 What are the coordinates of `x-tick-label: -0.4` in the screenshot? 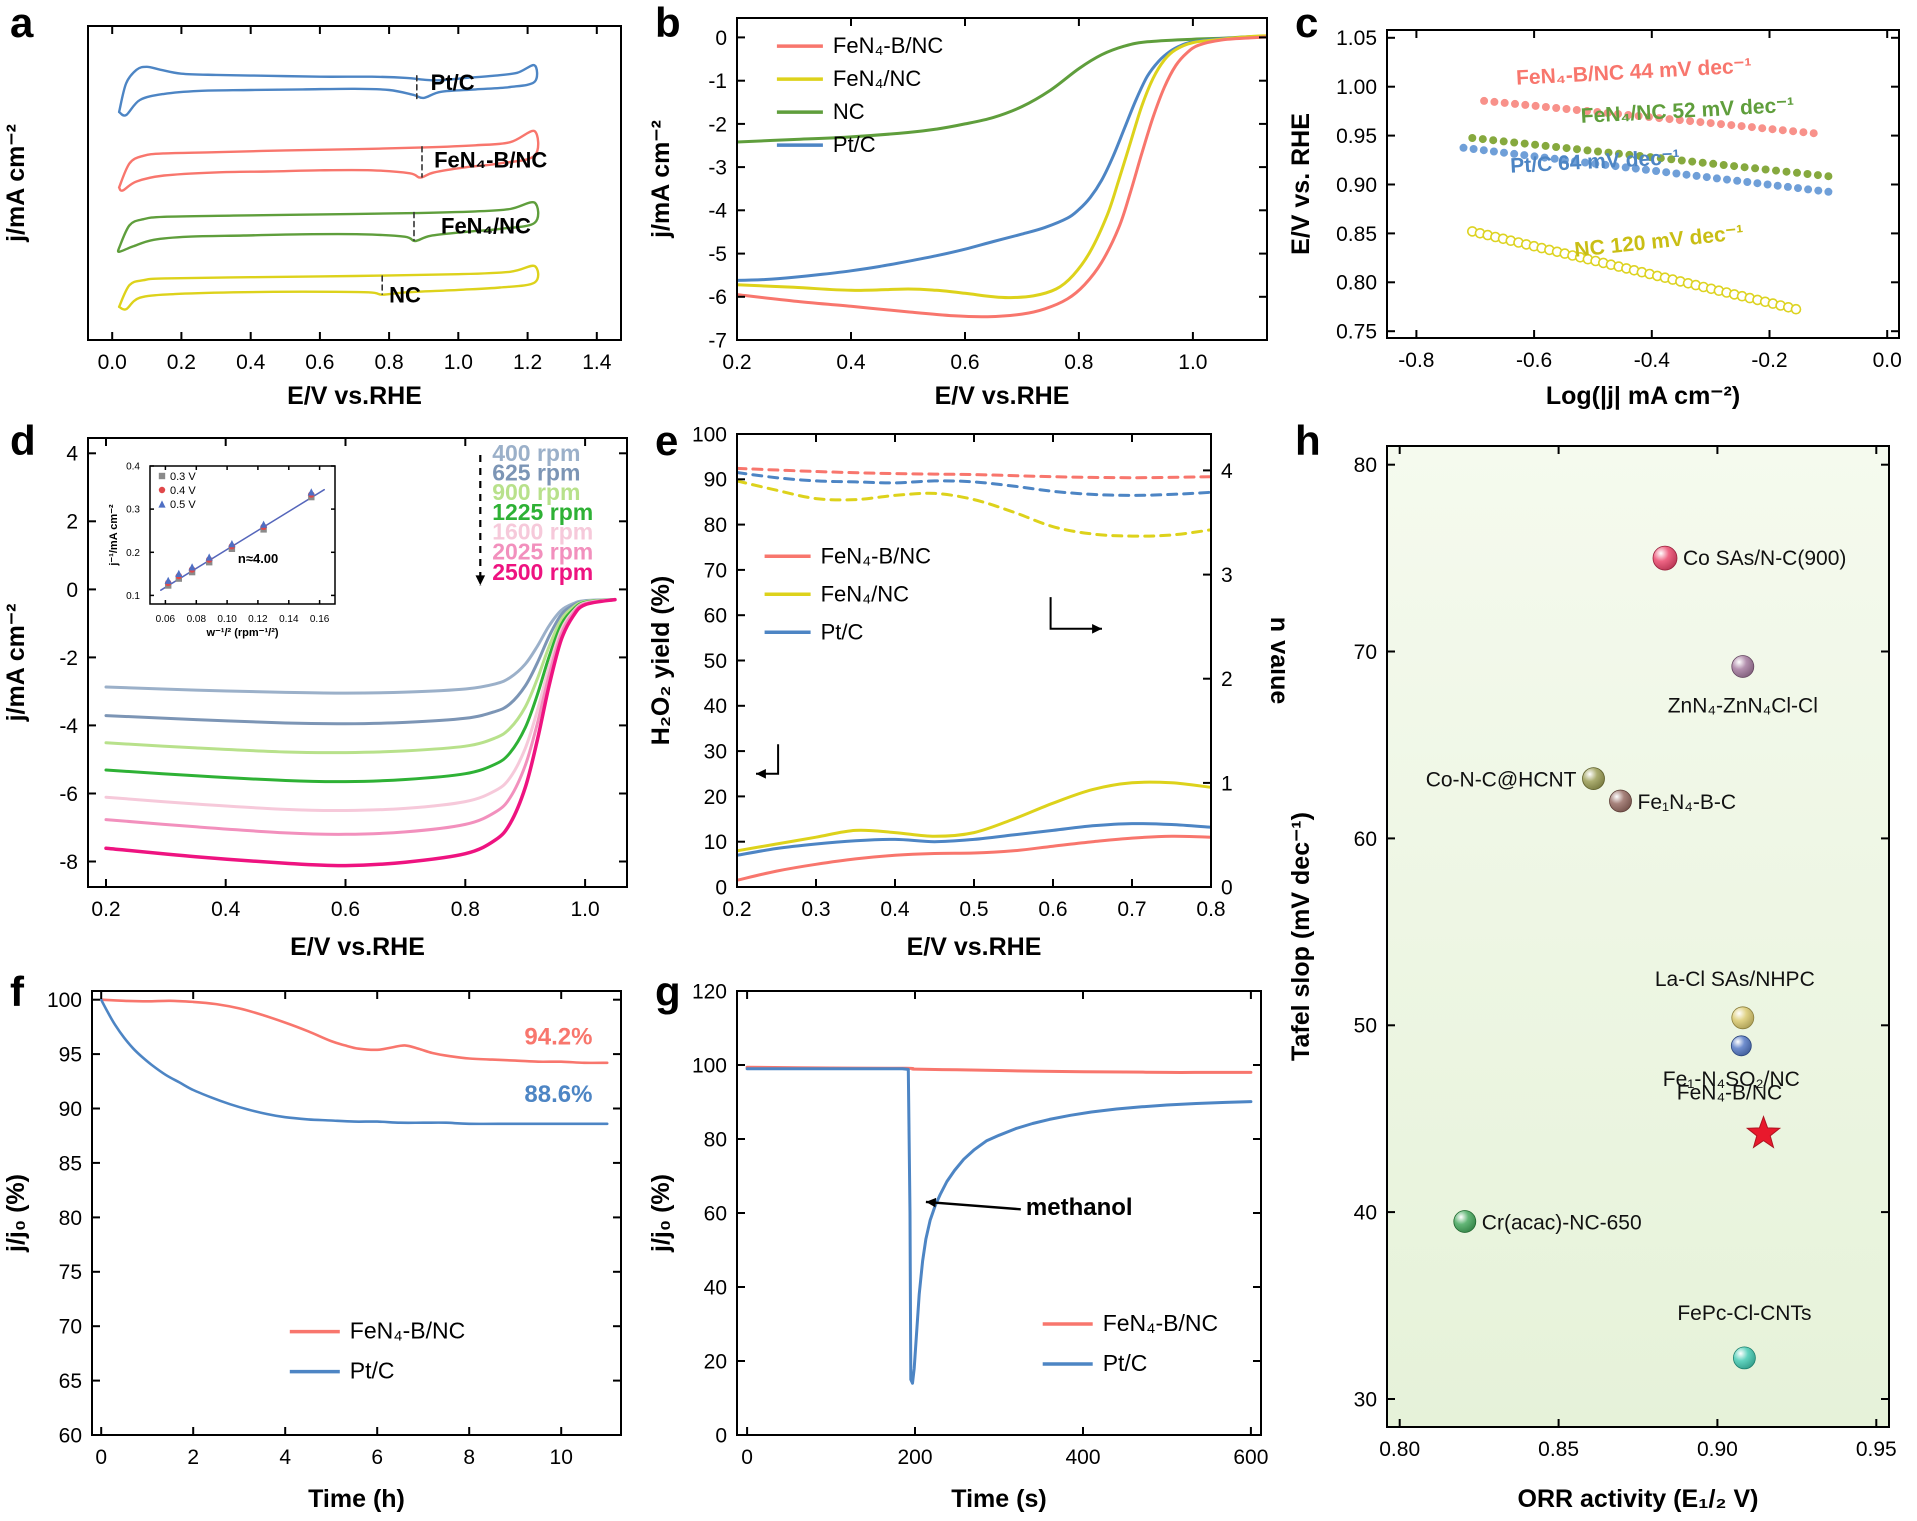 It's located at (1652, 360).